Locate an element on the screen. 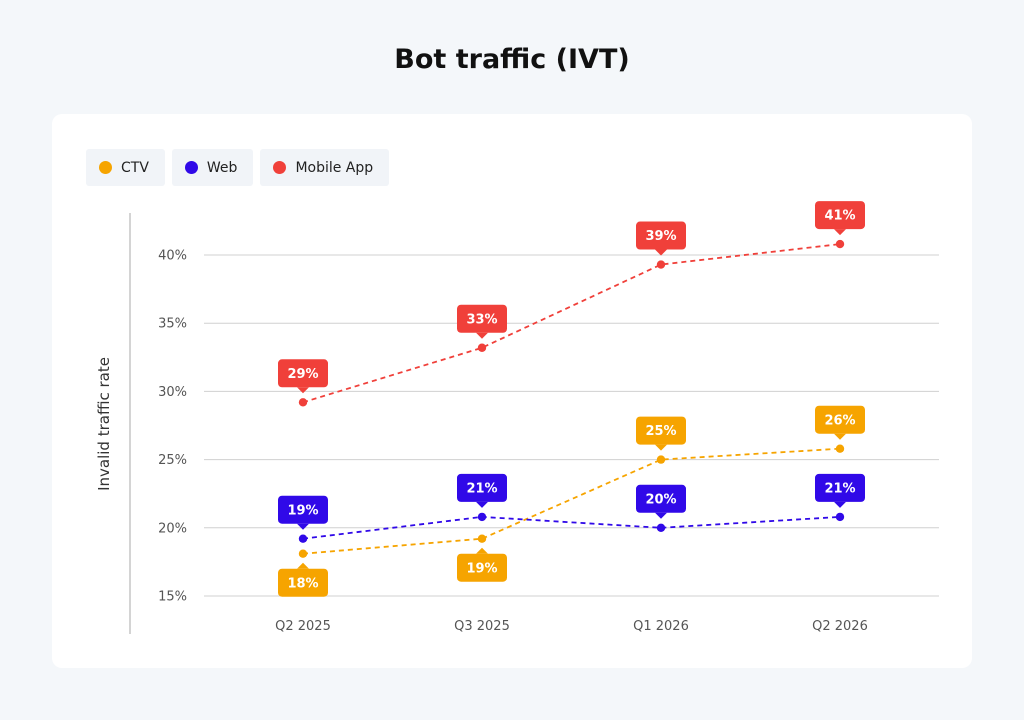 This screenshot has width=1024, height=720. data-label-box-ctv-q2-2025 is located at coordinates (303, 582).